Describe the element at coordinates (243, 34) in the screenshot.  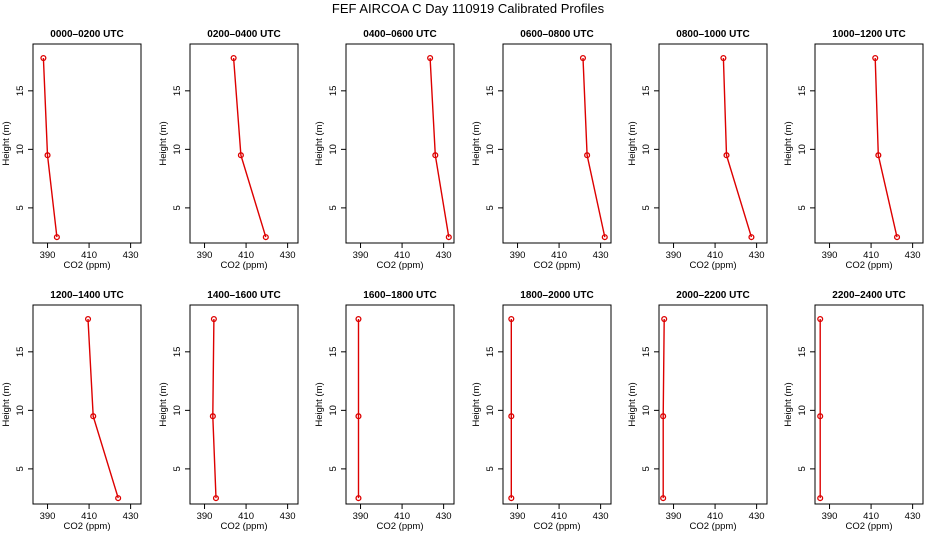
I see `panel-title: 0200–0400 UTC` at that location.